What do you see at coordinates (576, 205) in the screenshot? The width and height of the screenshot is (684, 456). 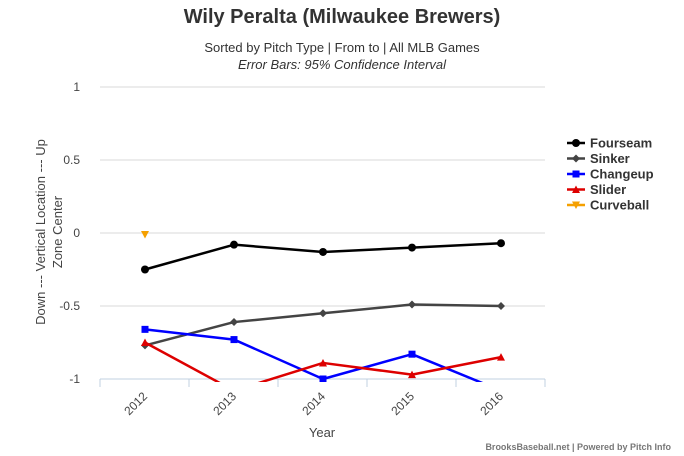 I see `curveball-legend-marker` at bounding box center [576, 205].